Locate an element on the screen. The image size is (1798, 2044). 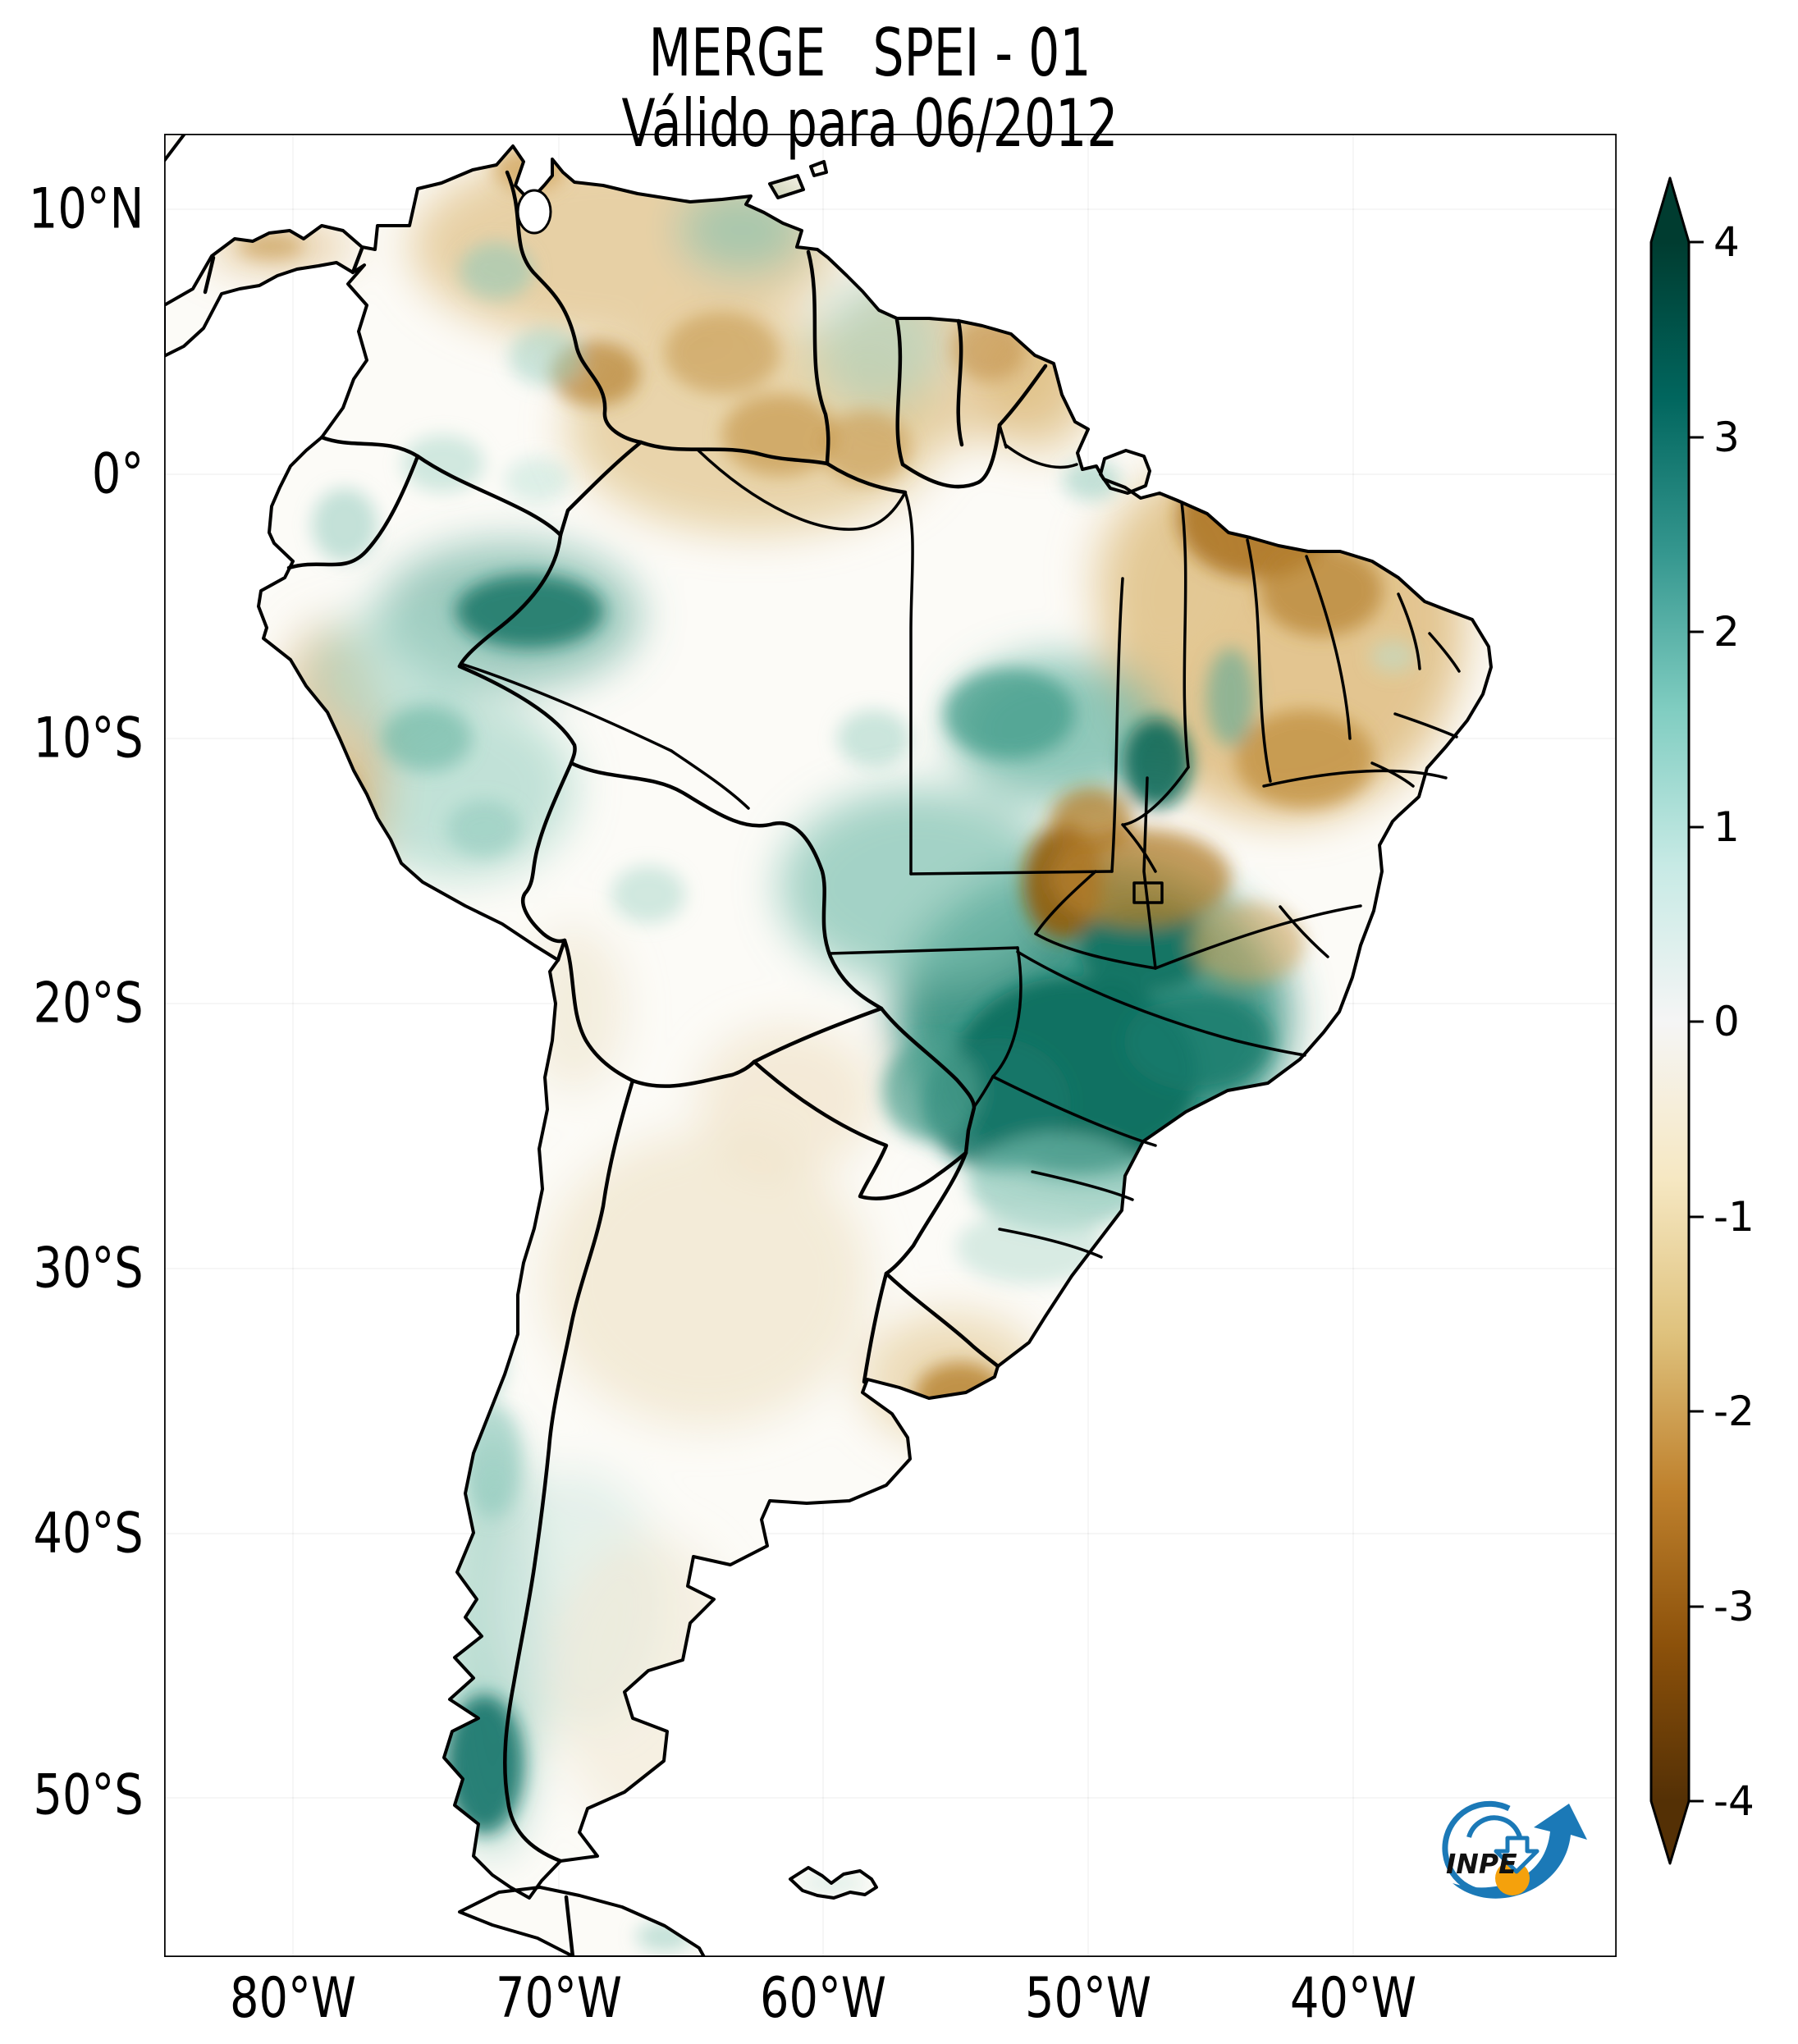
logo-orbit-outer-icon is located at coordinates (1476, 1847).